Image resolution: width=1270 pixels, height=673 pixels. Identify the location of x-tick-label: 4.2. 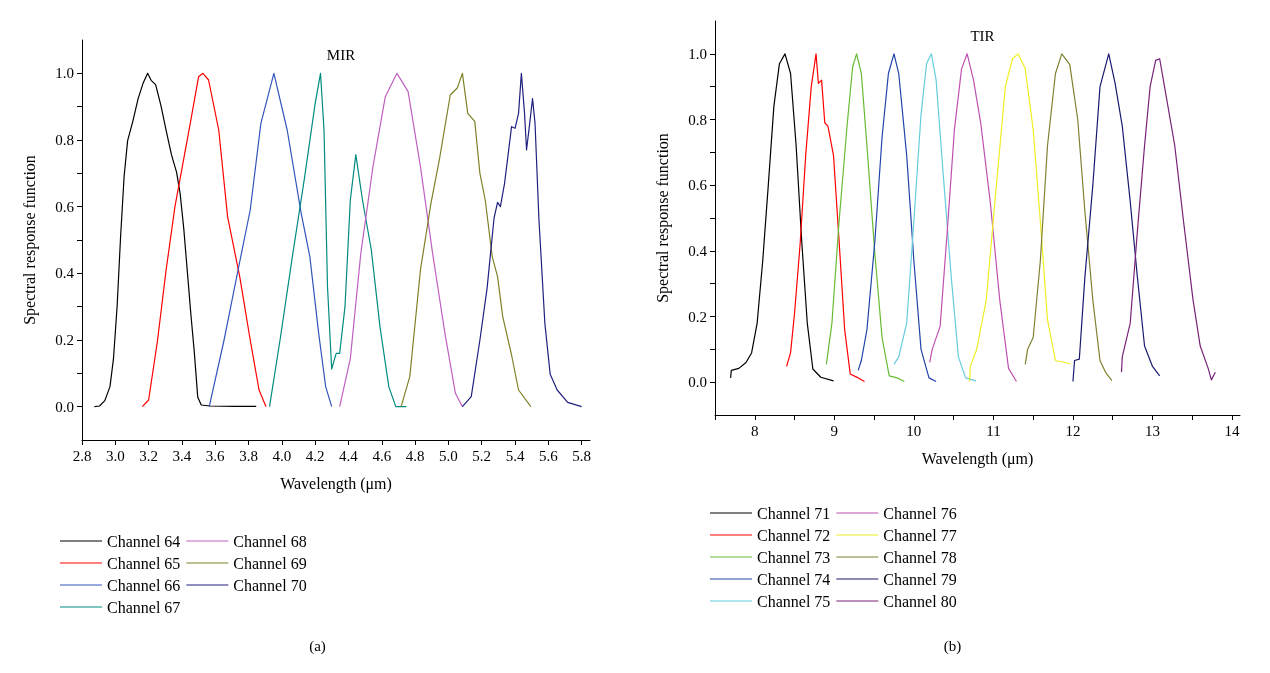
(315, 455).